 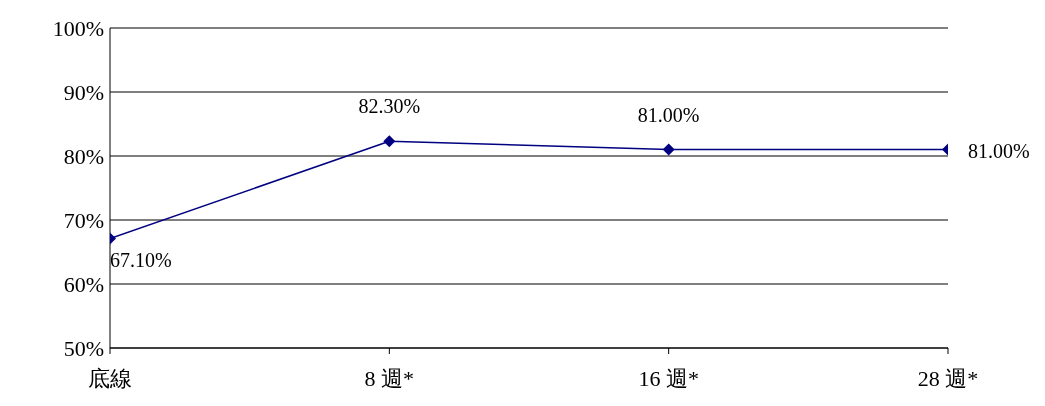 I want to click on y-tick-label: 80%, so click(x=83, y=156).